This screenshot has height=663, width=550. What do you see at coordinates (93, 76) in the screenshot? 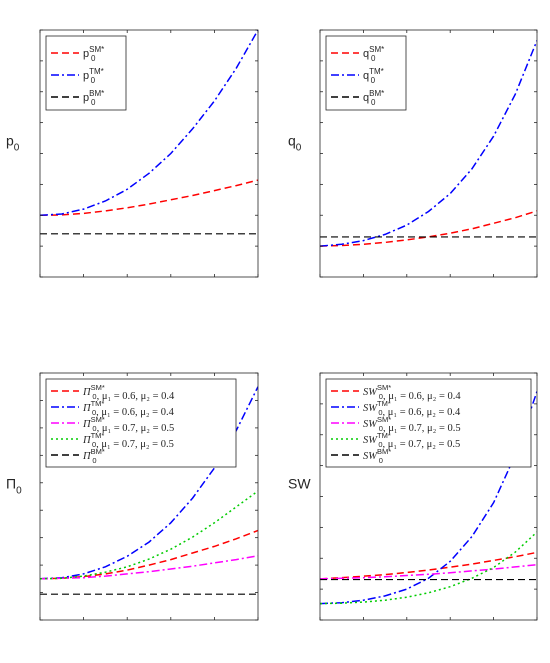
I see `legend-entry: pTM* 0` at bounding box center [93, 76].